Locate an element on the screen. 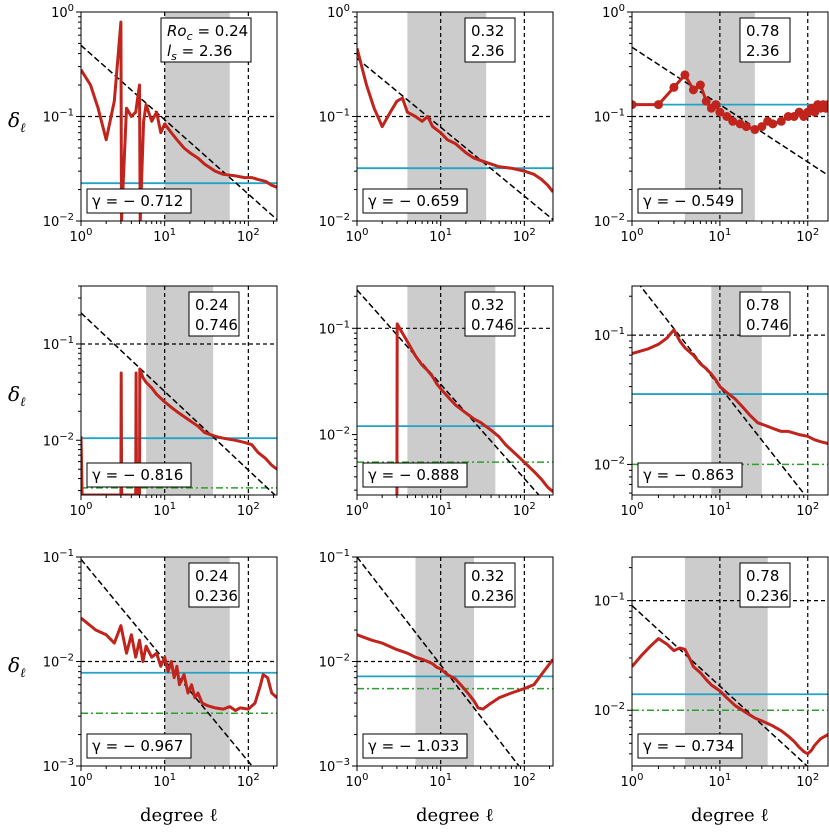 The width and height of the screenshot is (829, 832). gamma-label: γ = − 0.863 is located at coordinates (688, 475).